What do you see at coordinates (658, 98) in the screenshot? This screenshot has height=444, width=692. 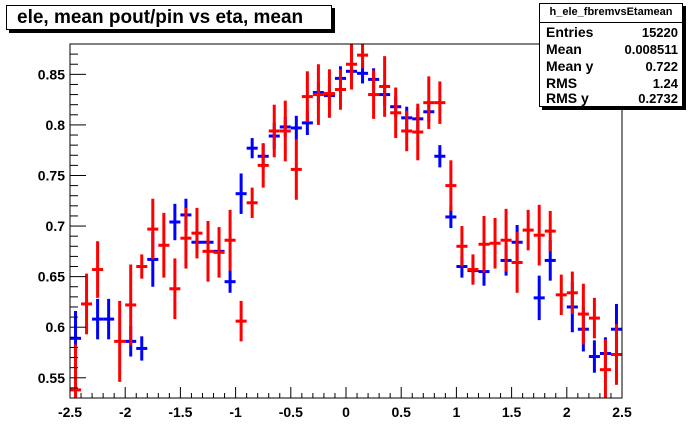 I see `stats-value: 0.2732` at bounding box center [658, 98].